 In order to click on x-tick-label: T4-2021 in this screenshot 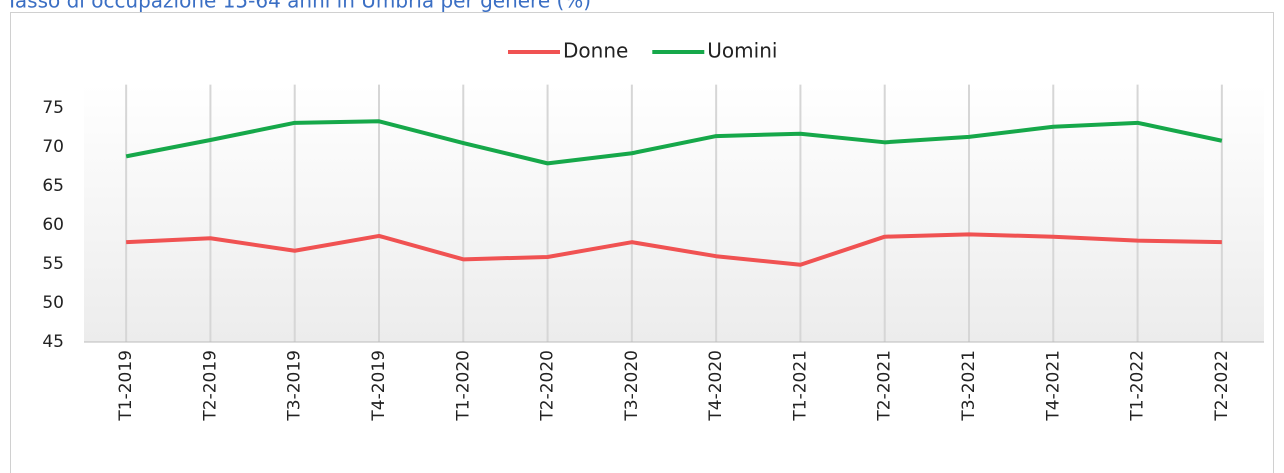, I will do `click(1053, 386)`.